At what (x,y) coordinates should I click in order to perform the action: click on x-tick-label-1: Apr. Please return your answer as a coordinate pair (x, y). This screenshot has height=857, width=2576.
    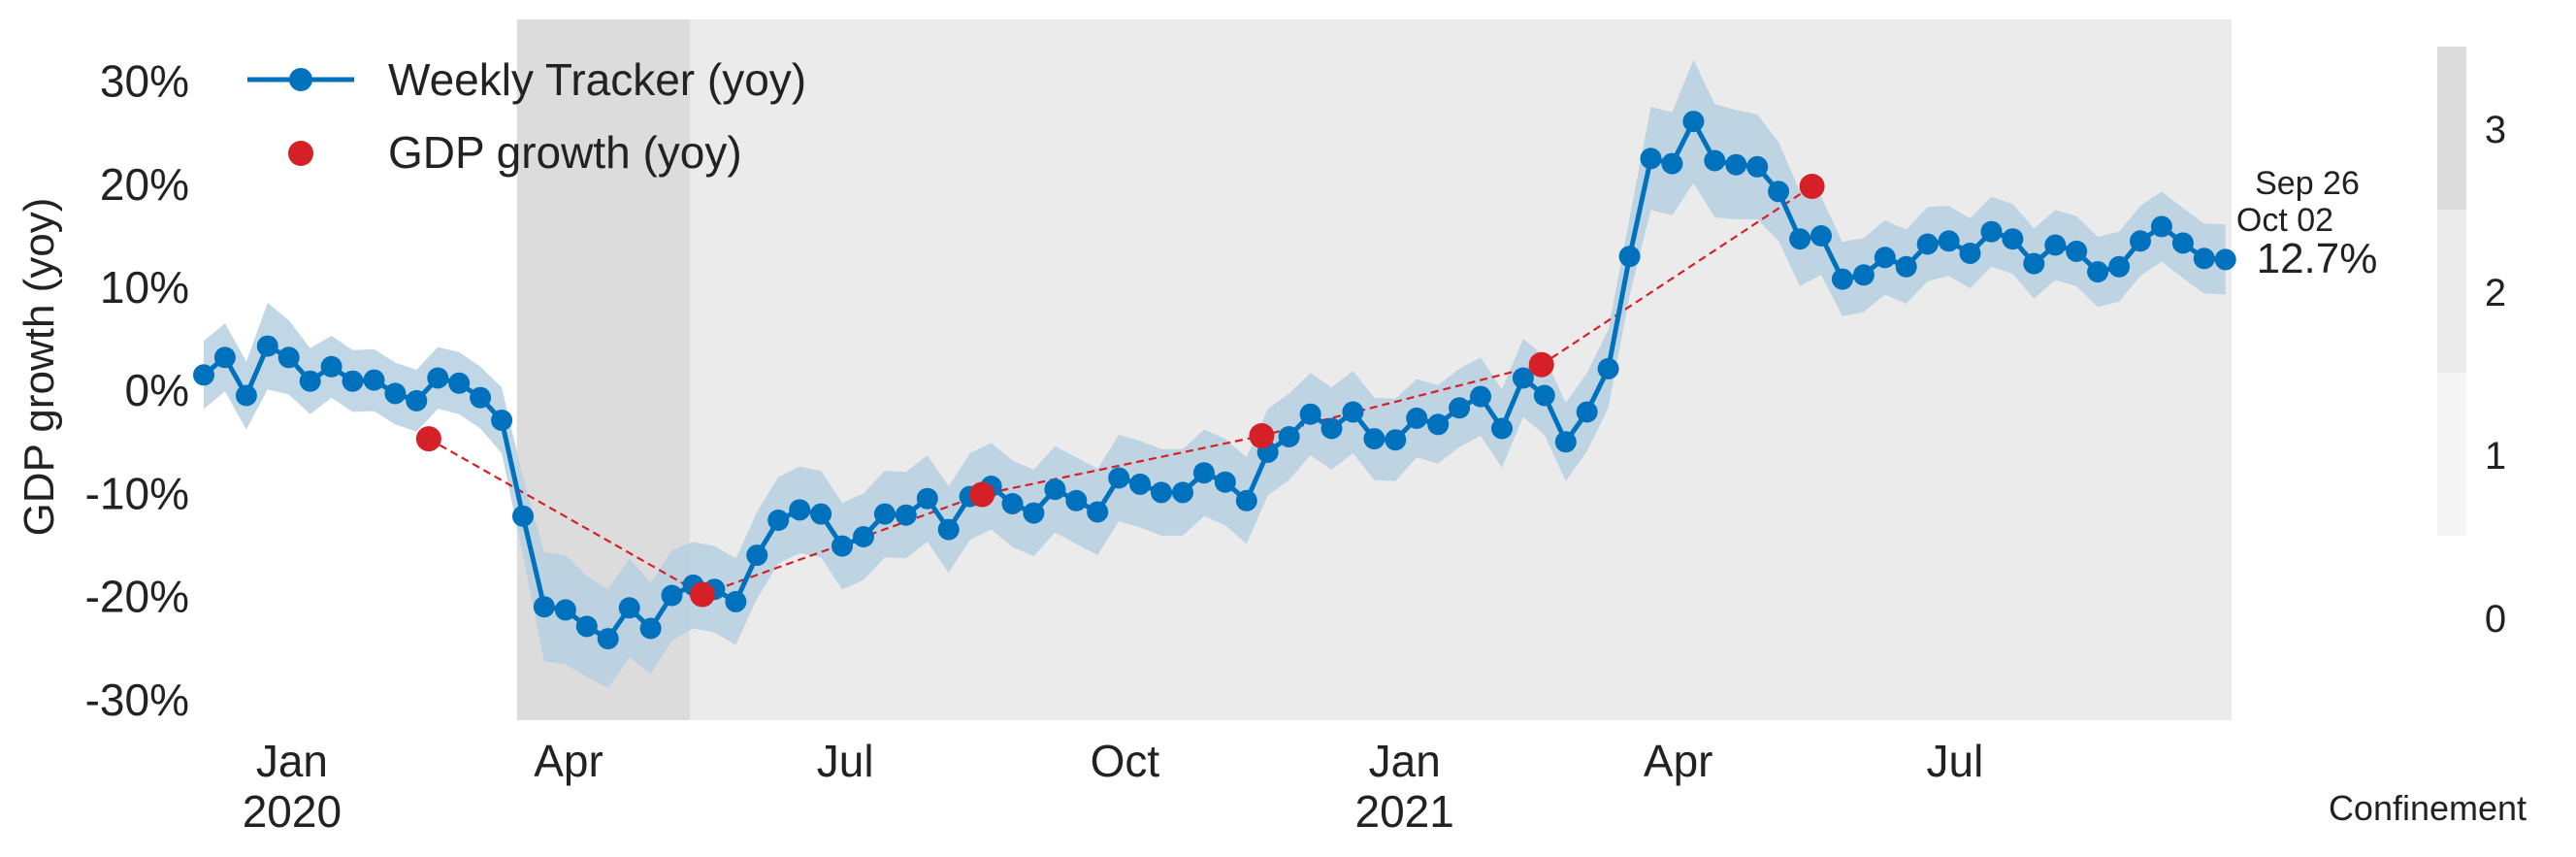
    Looking at the image, I should click on (568, 761).